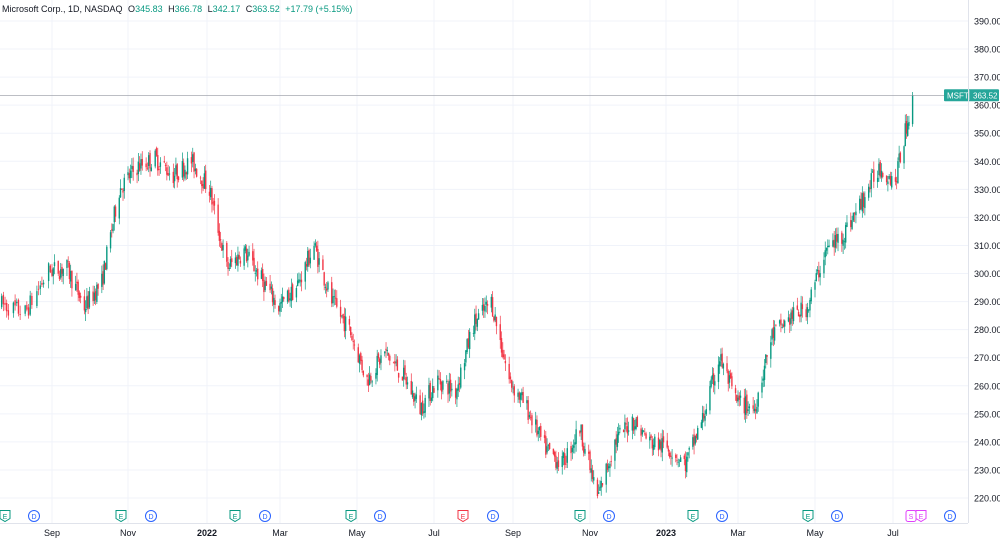  What do you see at coordinates (62, 9) in the screenshot?
I see `symbol-title: Microsoft Corp., 1D, NASDAQ` at bounding box center [62, 9].